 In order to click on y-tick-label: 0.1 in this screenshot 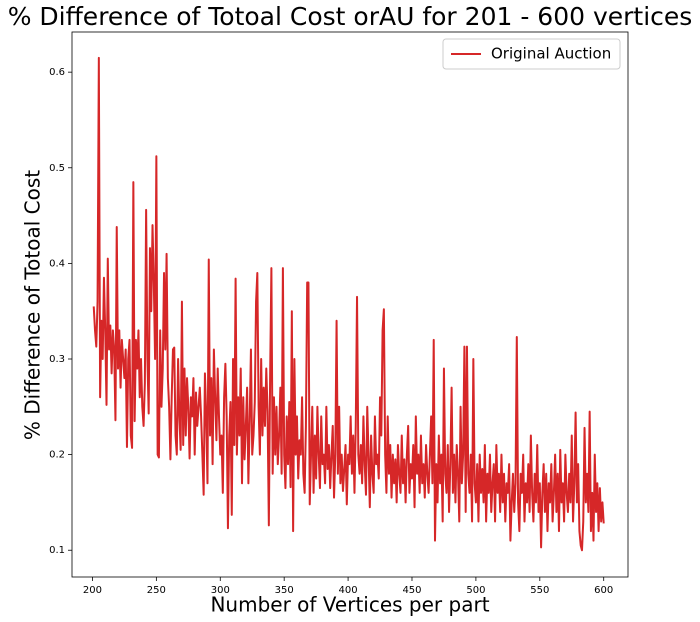, I will do `click(57, 550)`.